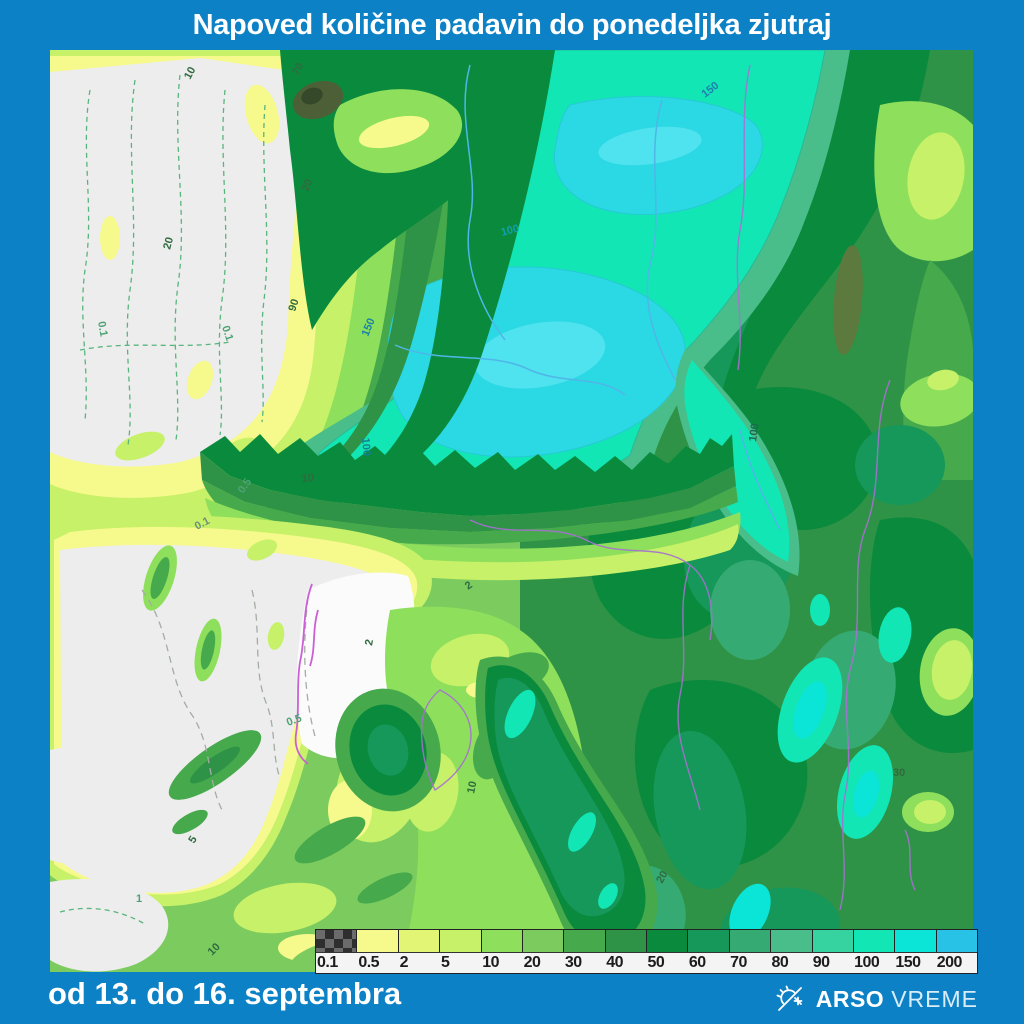 This screenshot has height=1024, width=1024. Describe the element at coordinates (369, 962) in the screenshot. I see `legend-label: 0.5` at that location.